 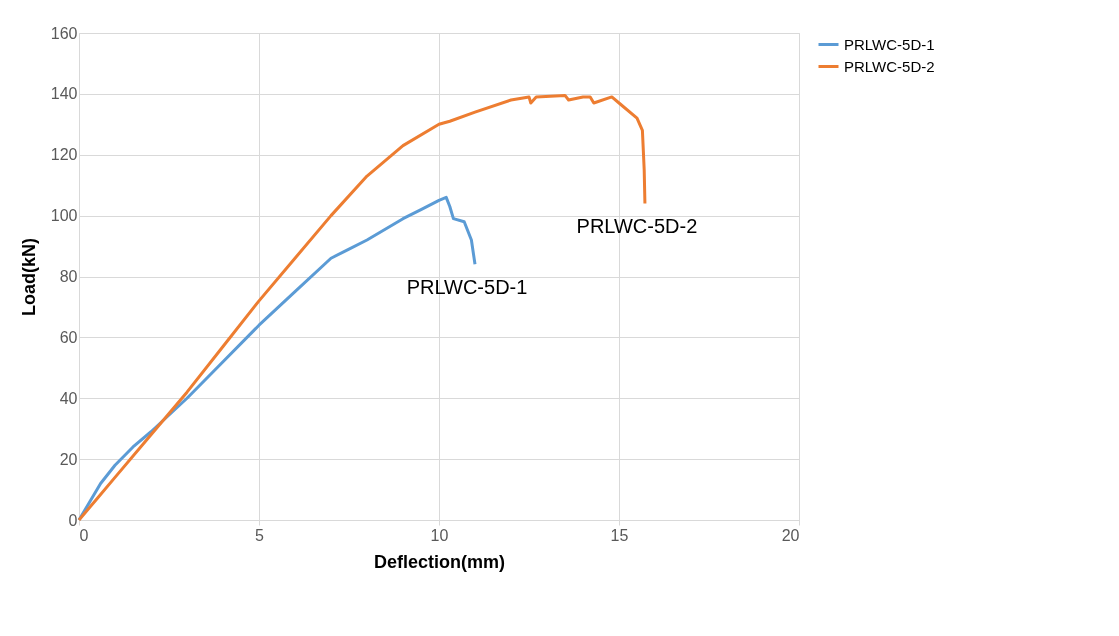 I want to click on y-tick-label: 40, so click(x=68, y=398).